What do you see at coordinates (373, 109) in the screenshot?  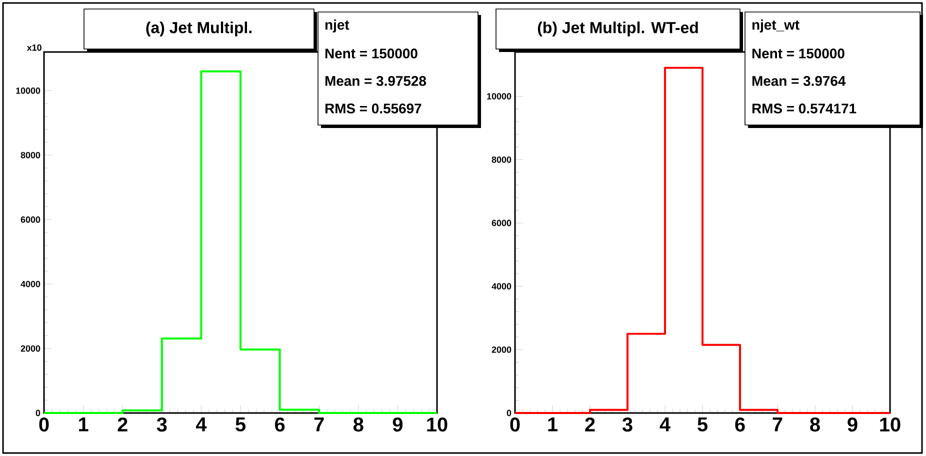 I see `annotation: RMS = 0.55697` at bounding box center [373, 109].